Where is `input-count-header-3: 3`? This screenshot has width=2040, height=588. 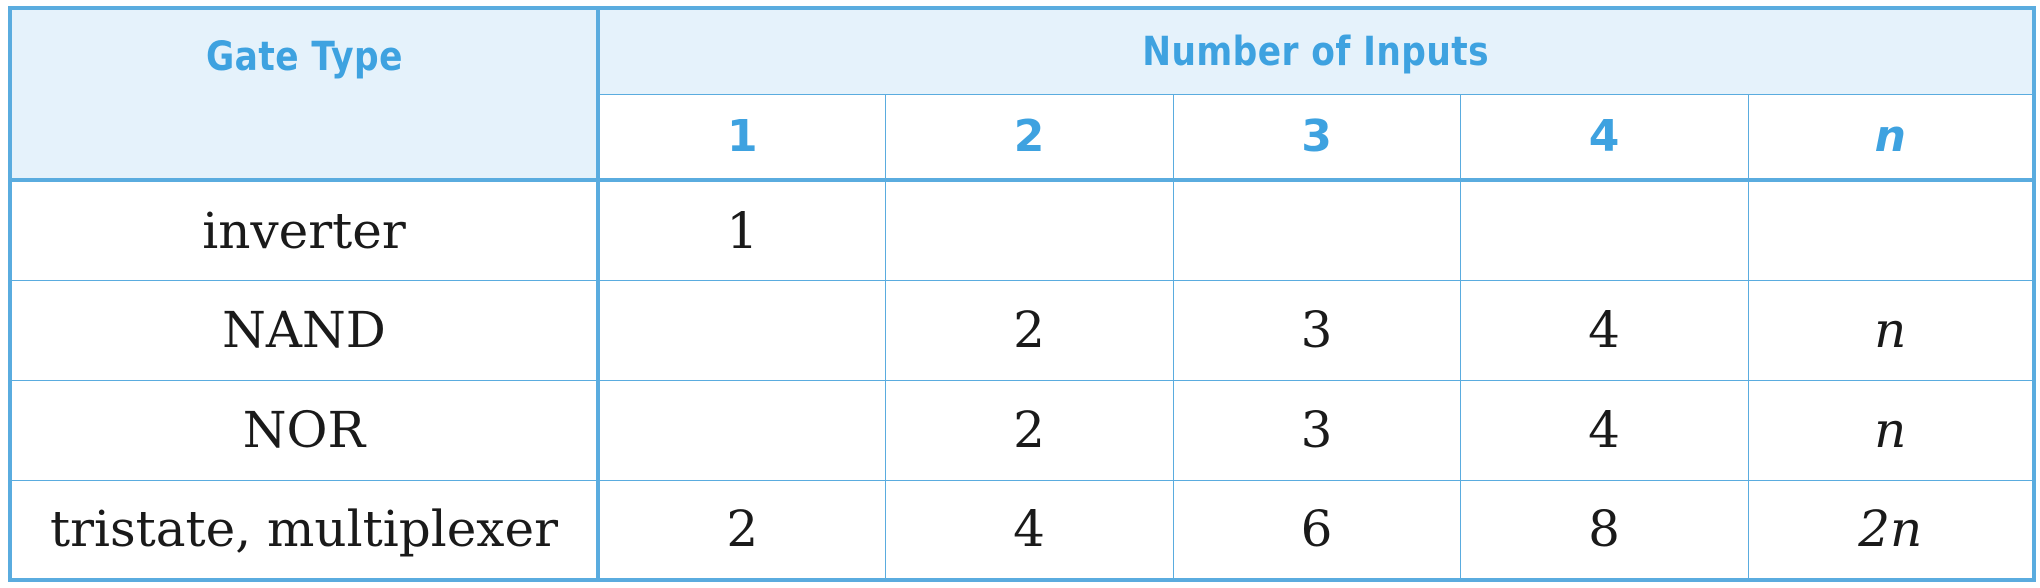 input-count-header-3: 3 is located at coordinates (1316, 137).